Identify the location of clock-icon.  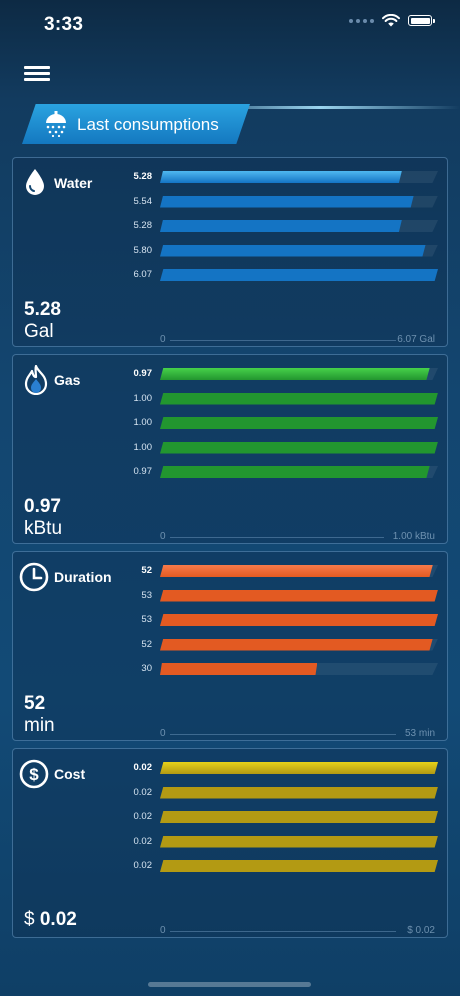
(34, 577).